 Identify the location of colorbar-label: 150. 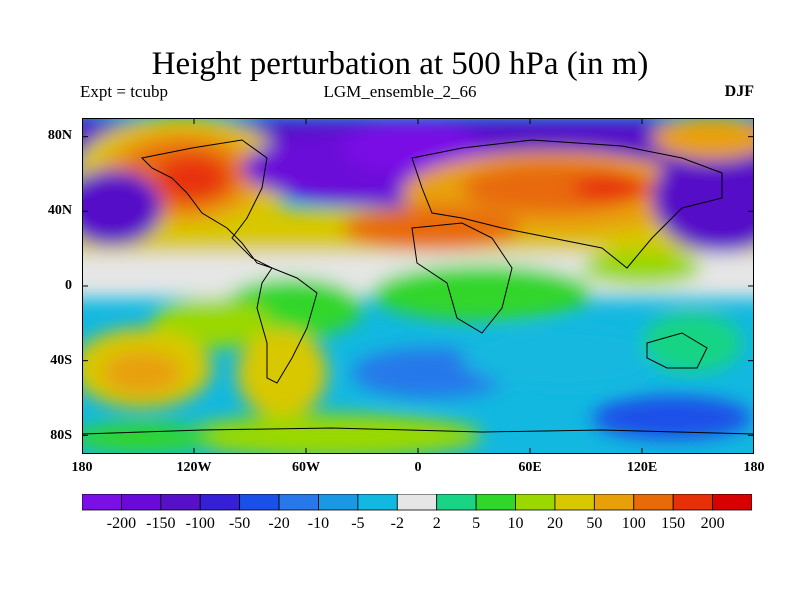
(673, 523).